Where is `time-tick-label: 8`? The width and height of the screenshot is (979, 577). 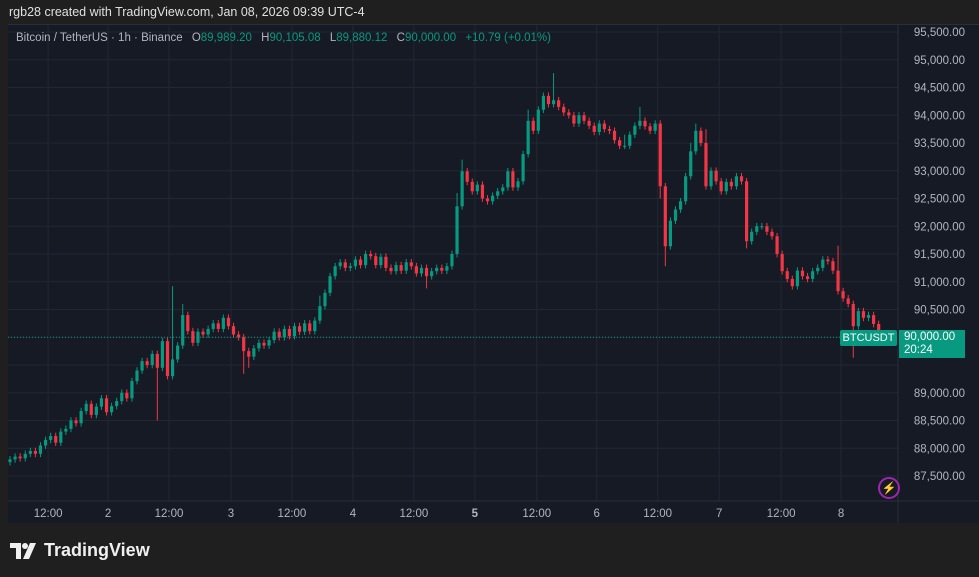 time-tick-label: 8 is located at coordinates (841, 514).